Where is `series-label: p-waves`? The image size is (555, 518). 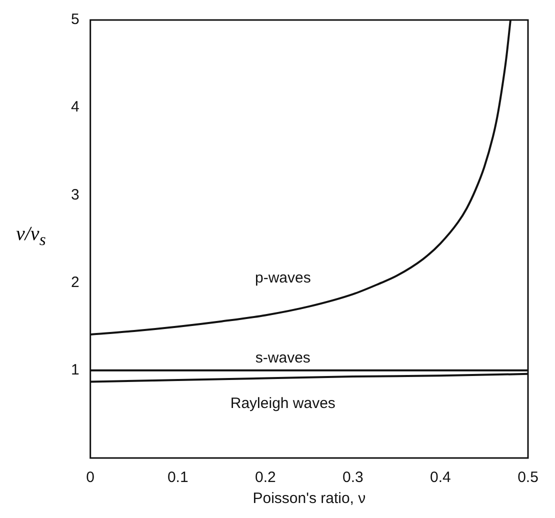 series-label: p-waves is located at coordinates (282, 278).